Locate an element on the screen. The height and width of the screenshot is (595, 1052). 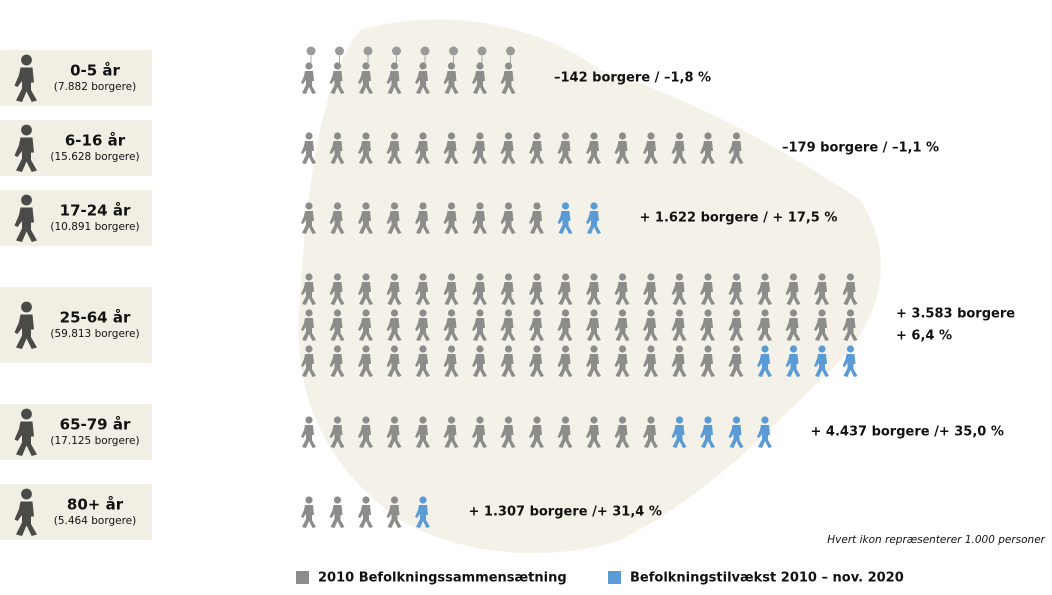
age-label: 80+ år is located at coordinates (95, 505).